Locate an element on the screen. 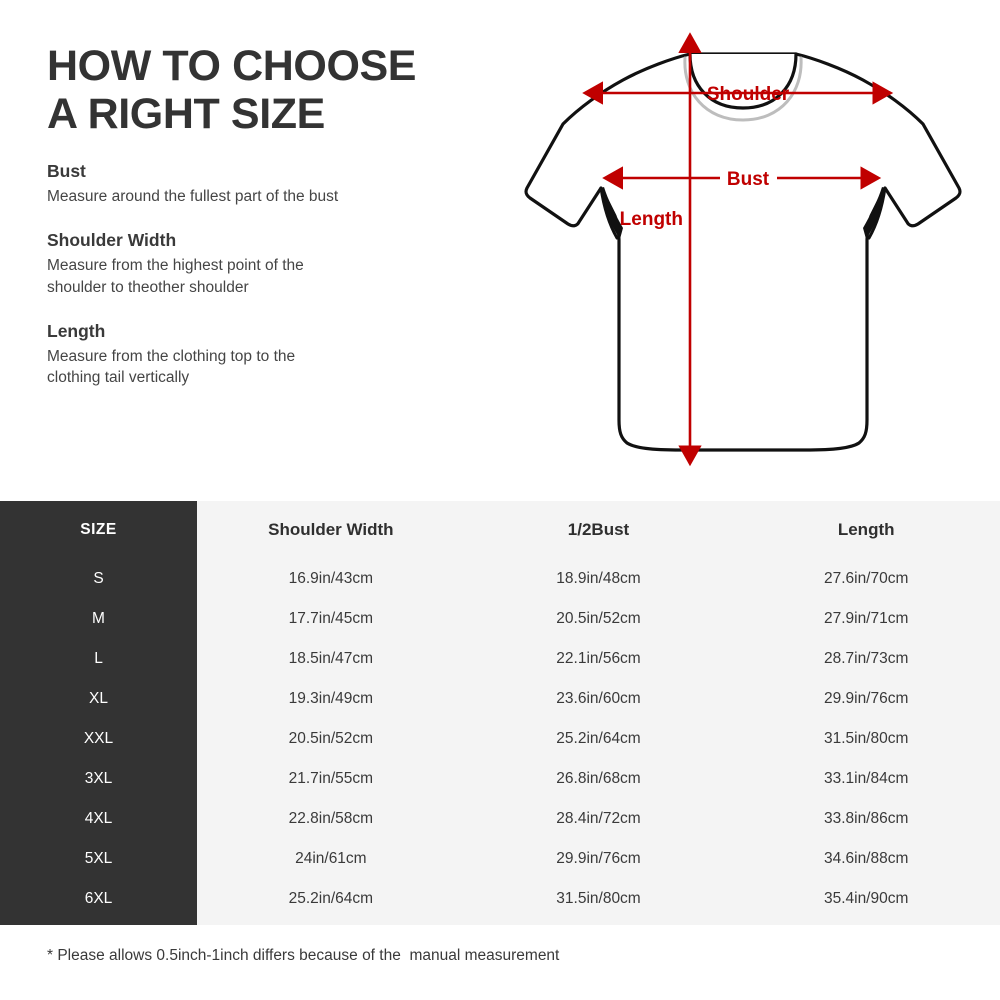 This screenshot has height=1000, width=1000. table-row: 4XL 22.8in/58cm 28.4in/72cm 33.8in/86cm is located at coordinates (500, 819).